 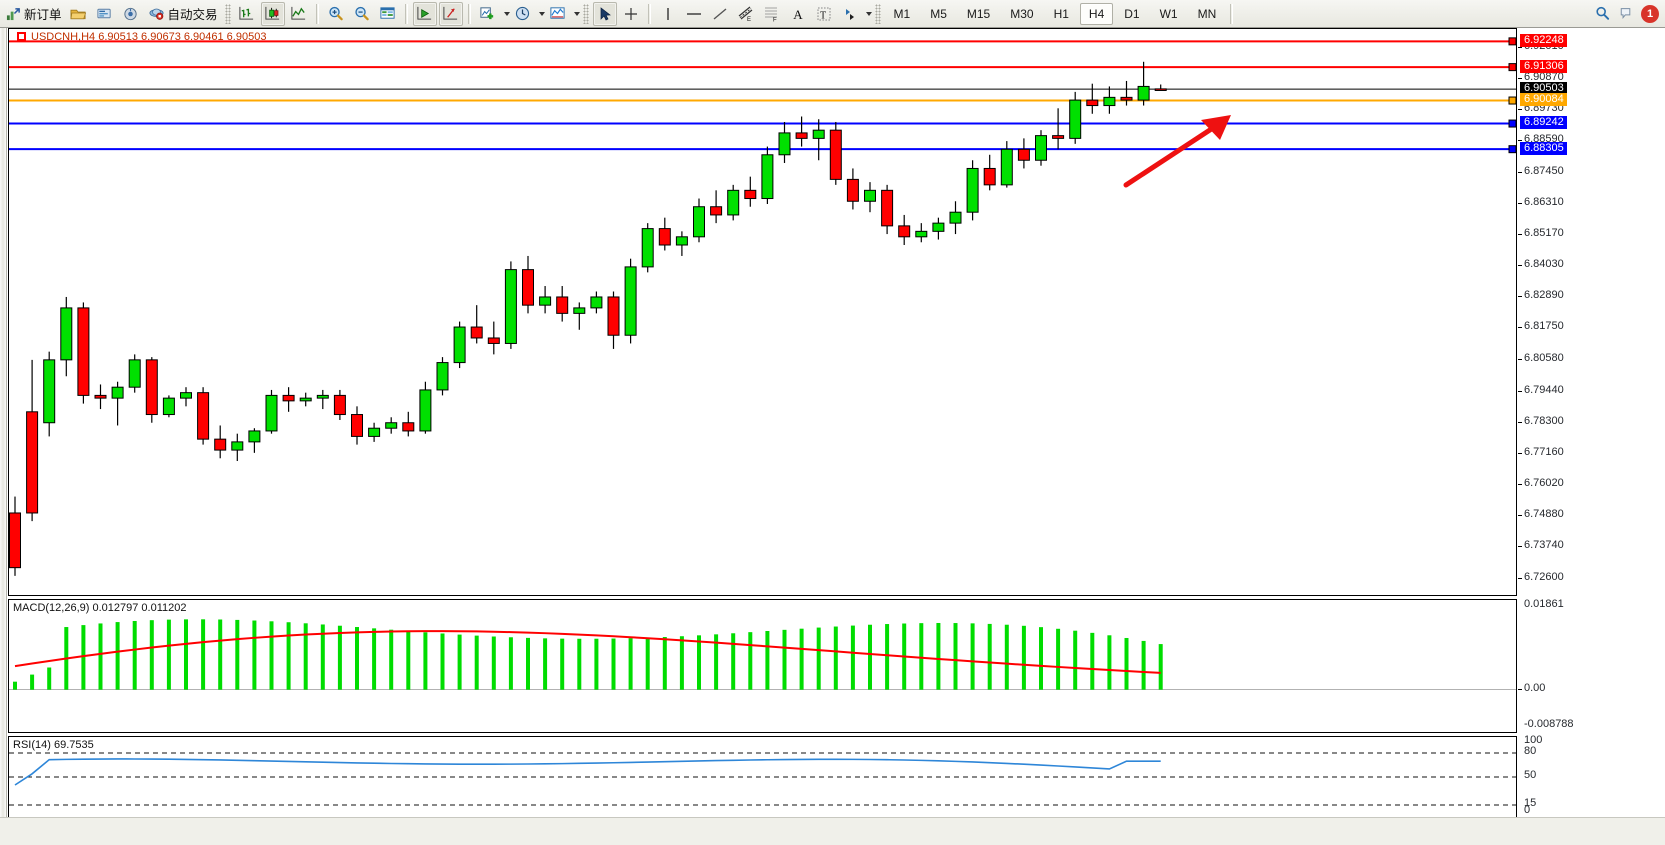 I want to click on terminal-button, so click(x=105, y=14).